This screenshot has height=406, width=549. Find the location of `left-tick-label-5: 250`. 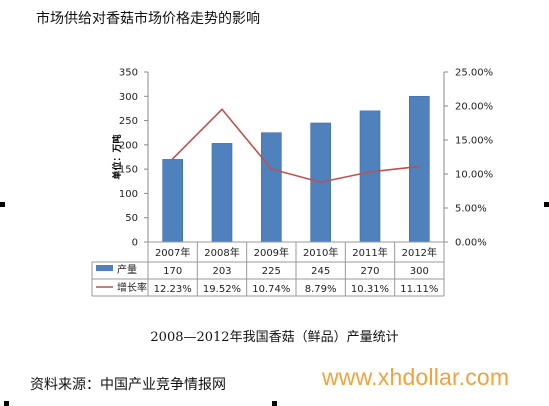

left-tick-label-5: 250 is located at coordinates (128, 121).